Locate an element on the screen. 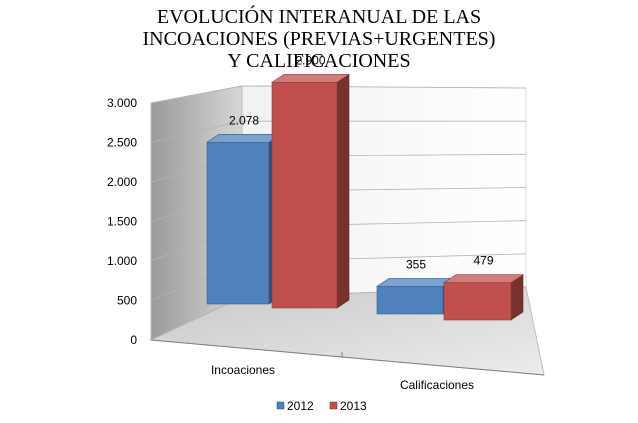  legend-label: 2013 is located at coordinates (353, 406).